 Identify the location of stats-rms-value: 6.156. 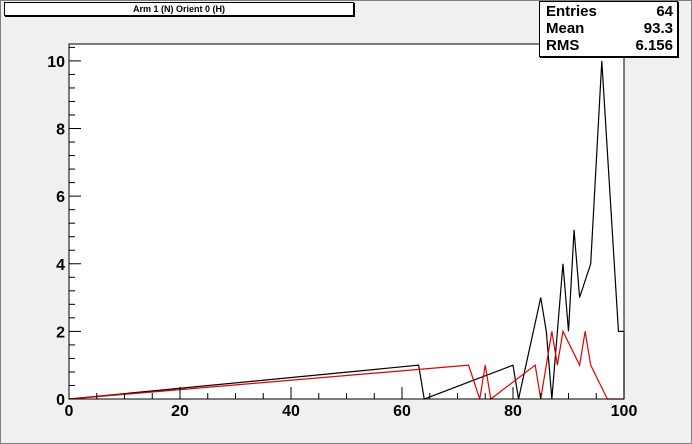
(654, 45).